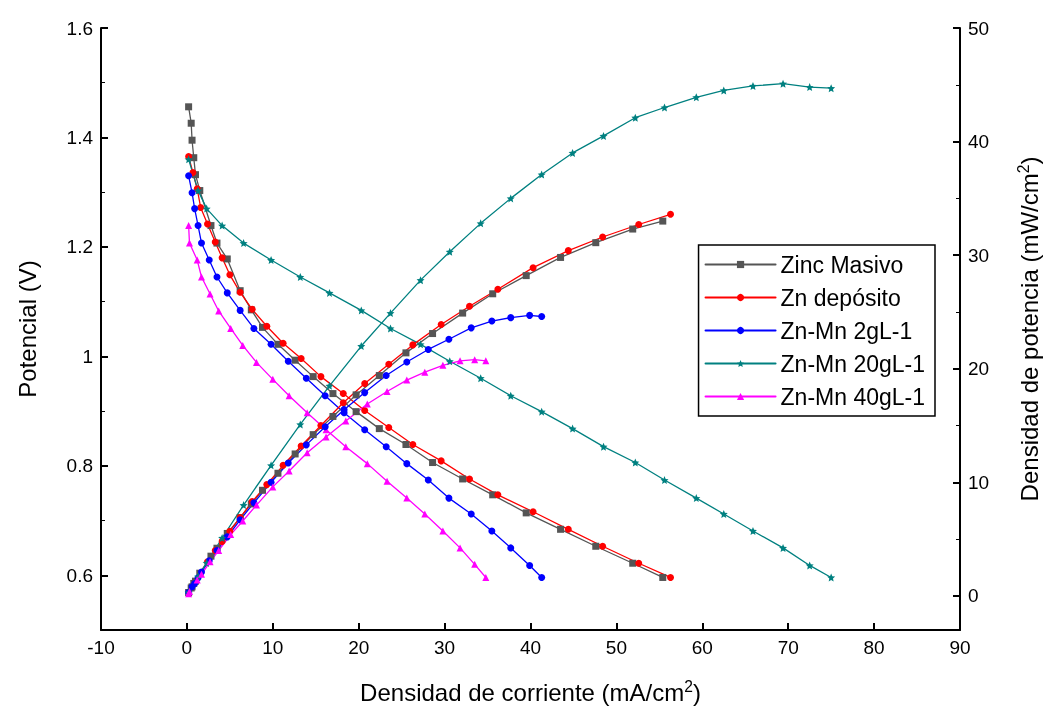 This screenshot has height=726, width=1055. Describe the element at coordinates (840, 297) in the screenshot. I see `legend-label: Zn depósito` at that location.